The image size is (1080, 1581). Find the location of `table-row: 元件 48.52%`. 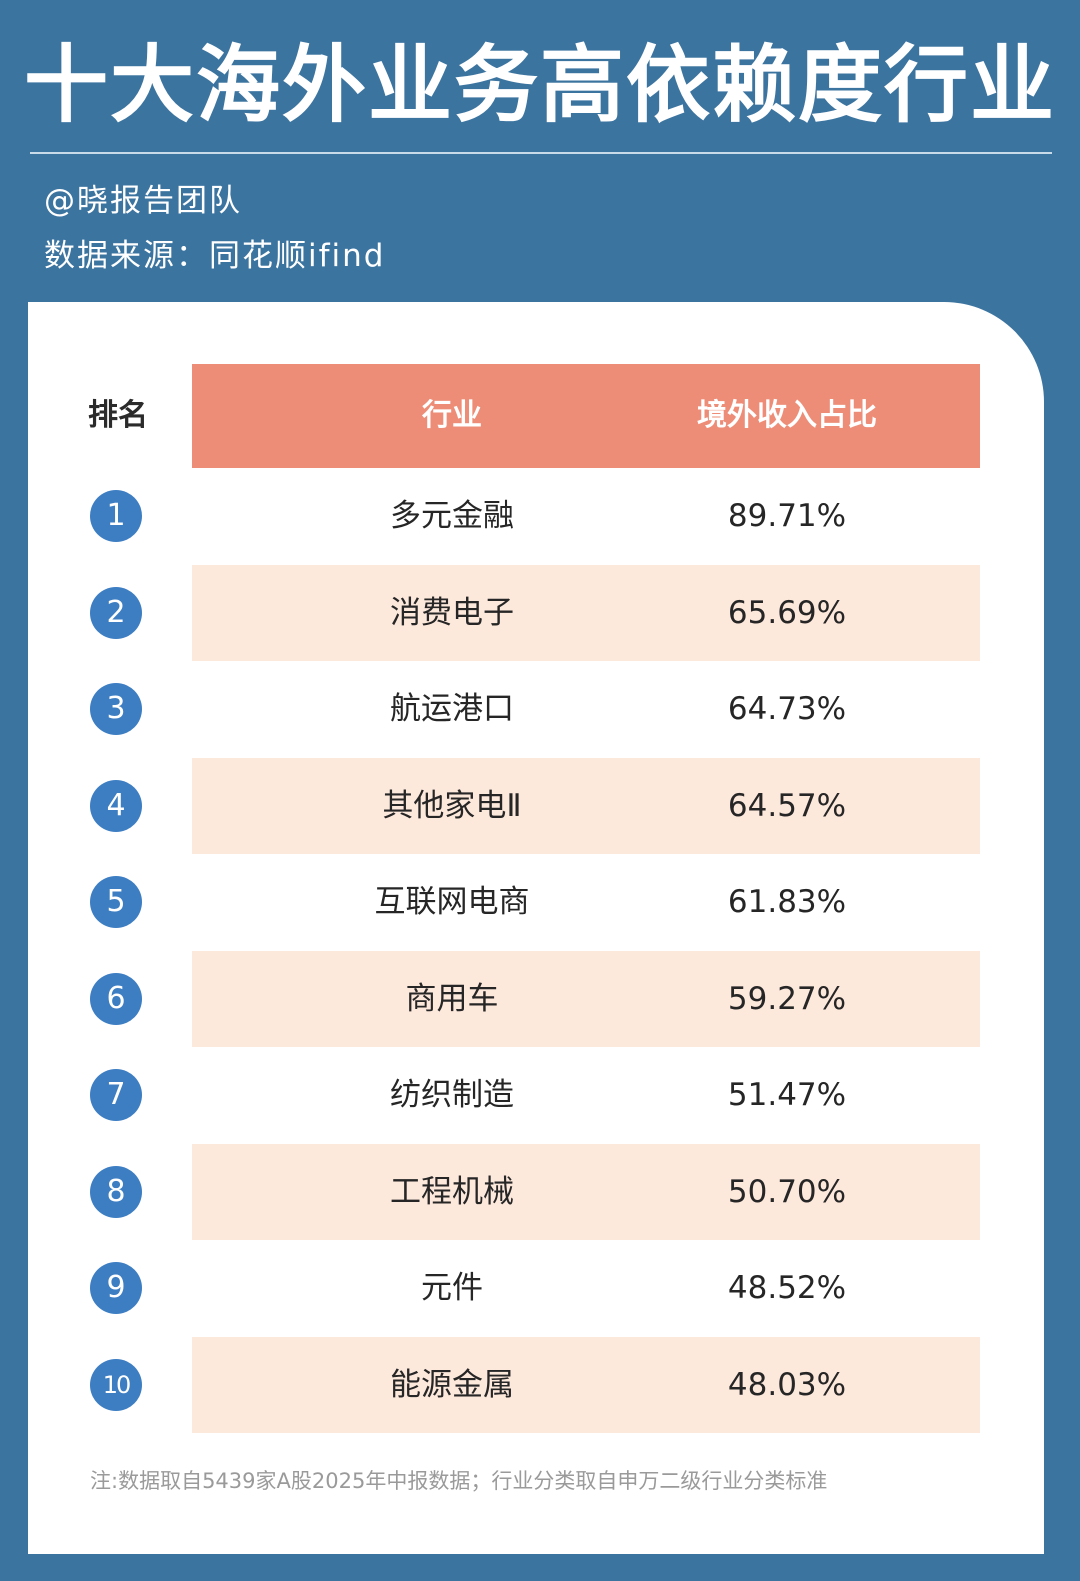

table-row: 元件 48.52% is located at coordinates (586, 1288).